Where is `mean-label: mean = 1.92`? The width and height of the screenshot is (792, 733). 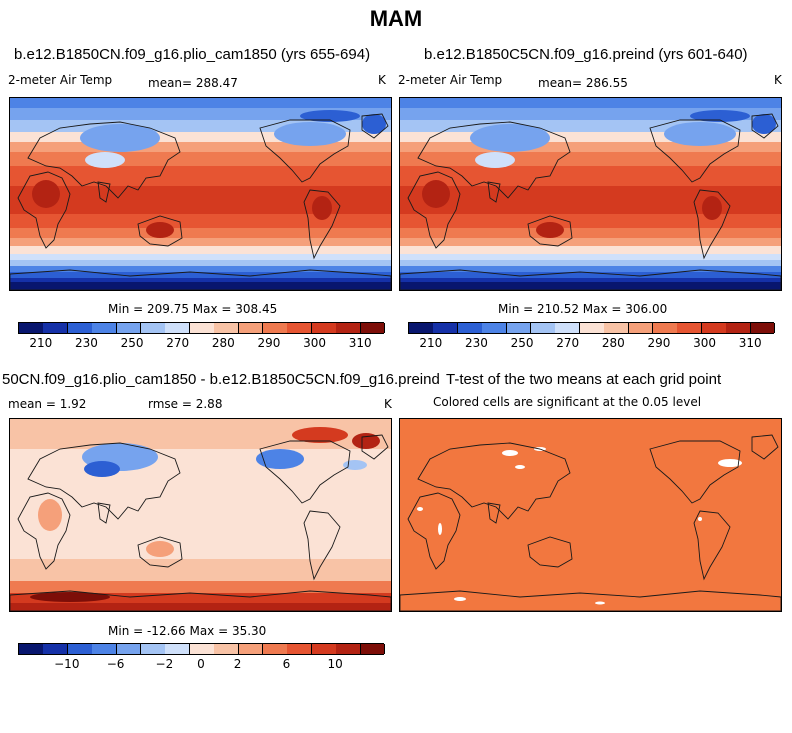
mean-label: mean = 1.92 is located at coordinates (47, 404).